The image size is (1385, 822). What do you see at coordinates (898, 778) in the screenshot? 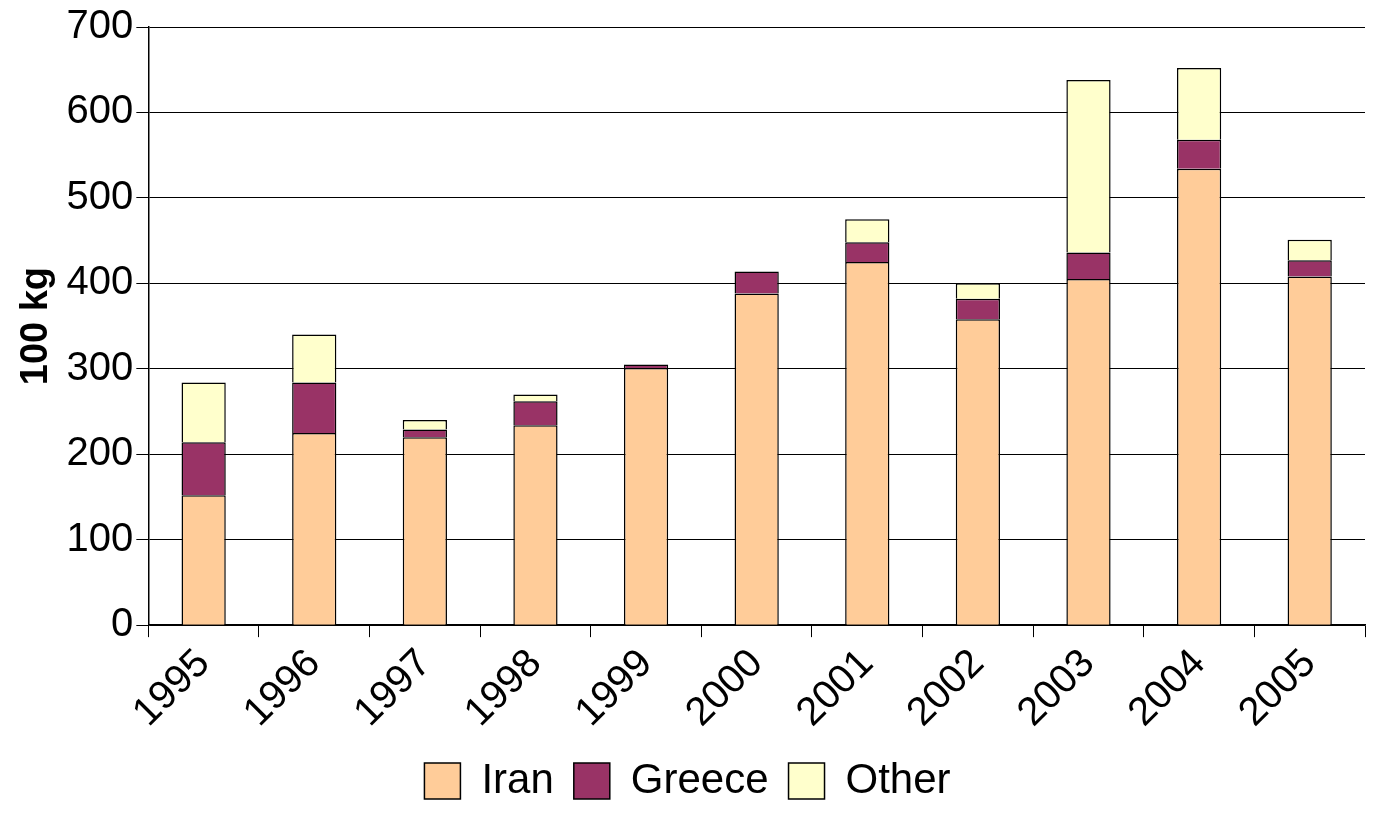
I see `legend-label: Other` at bounding box center [898, 778].